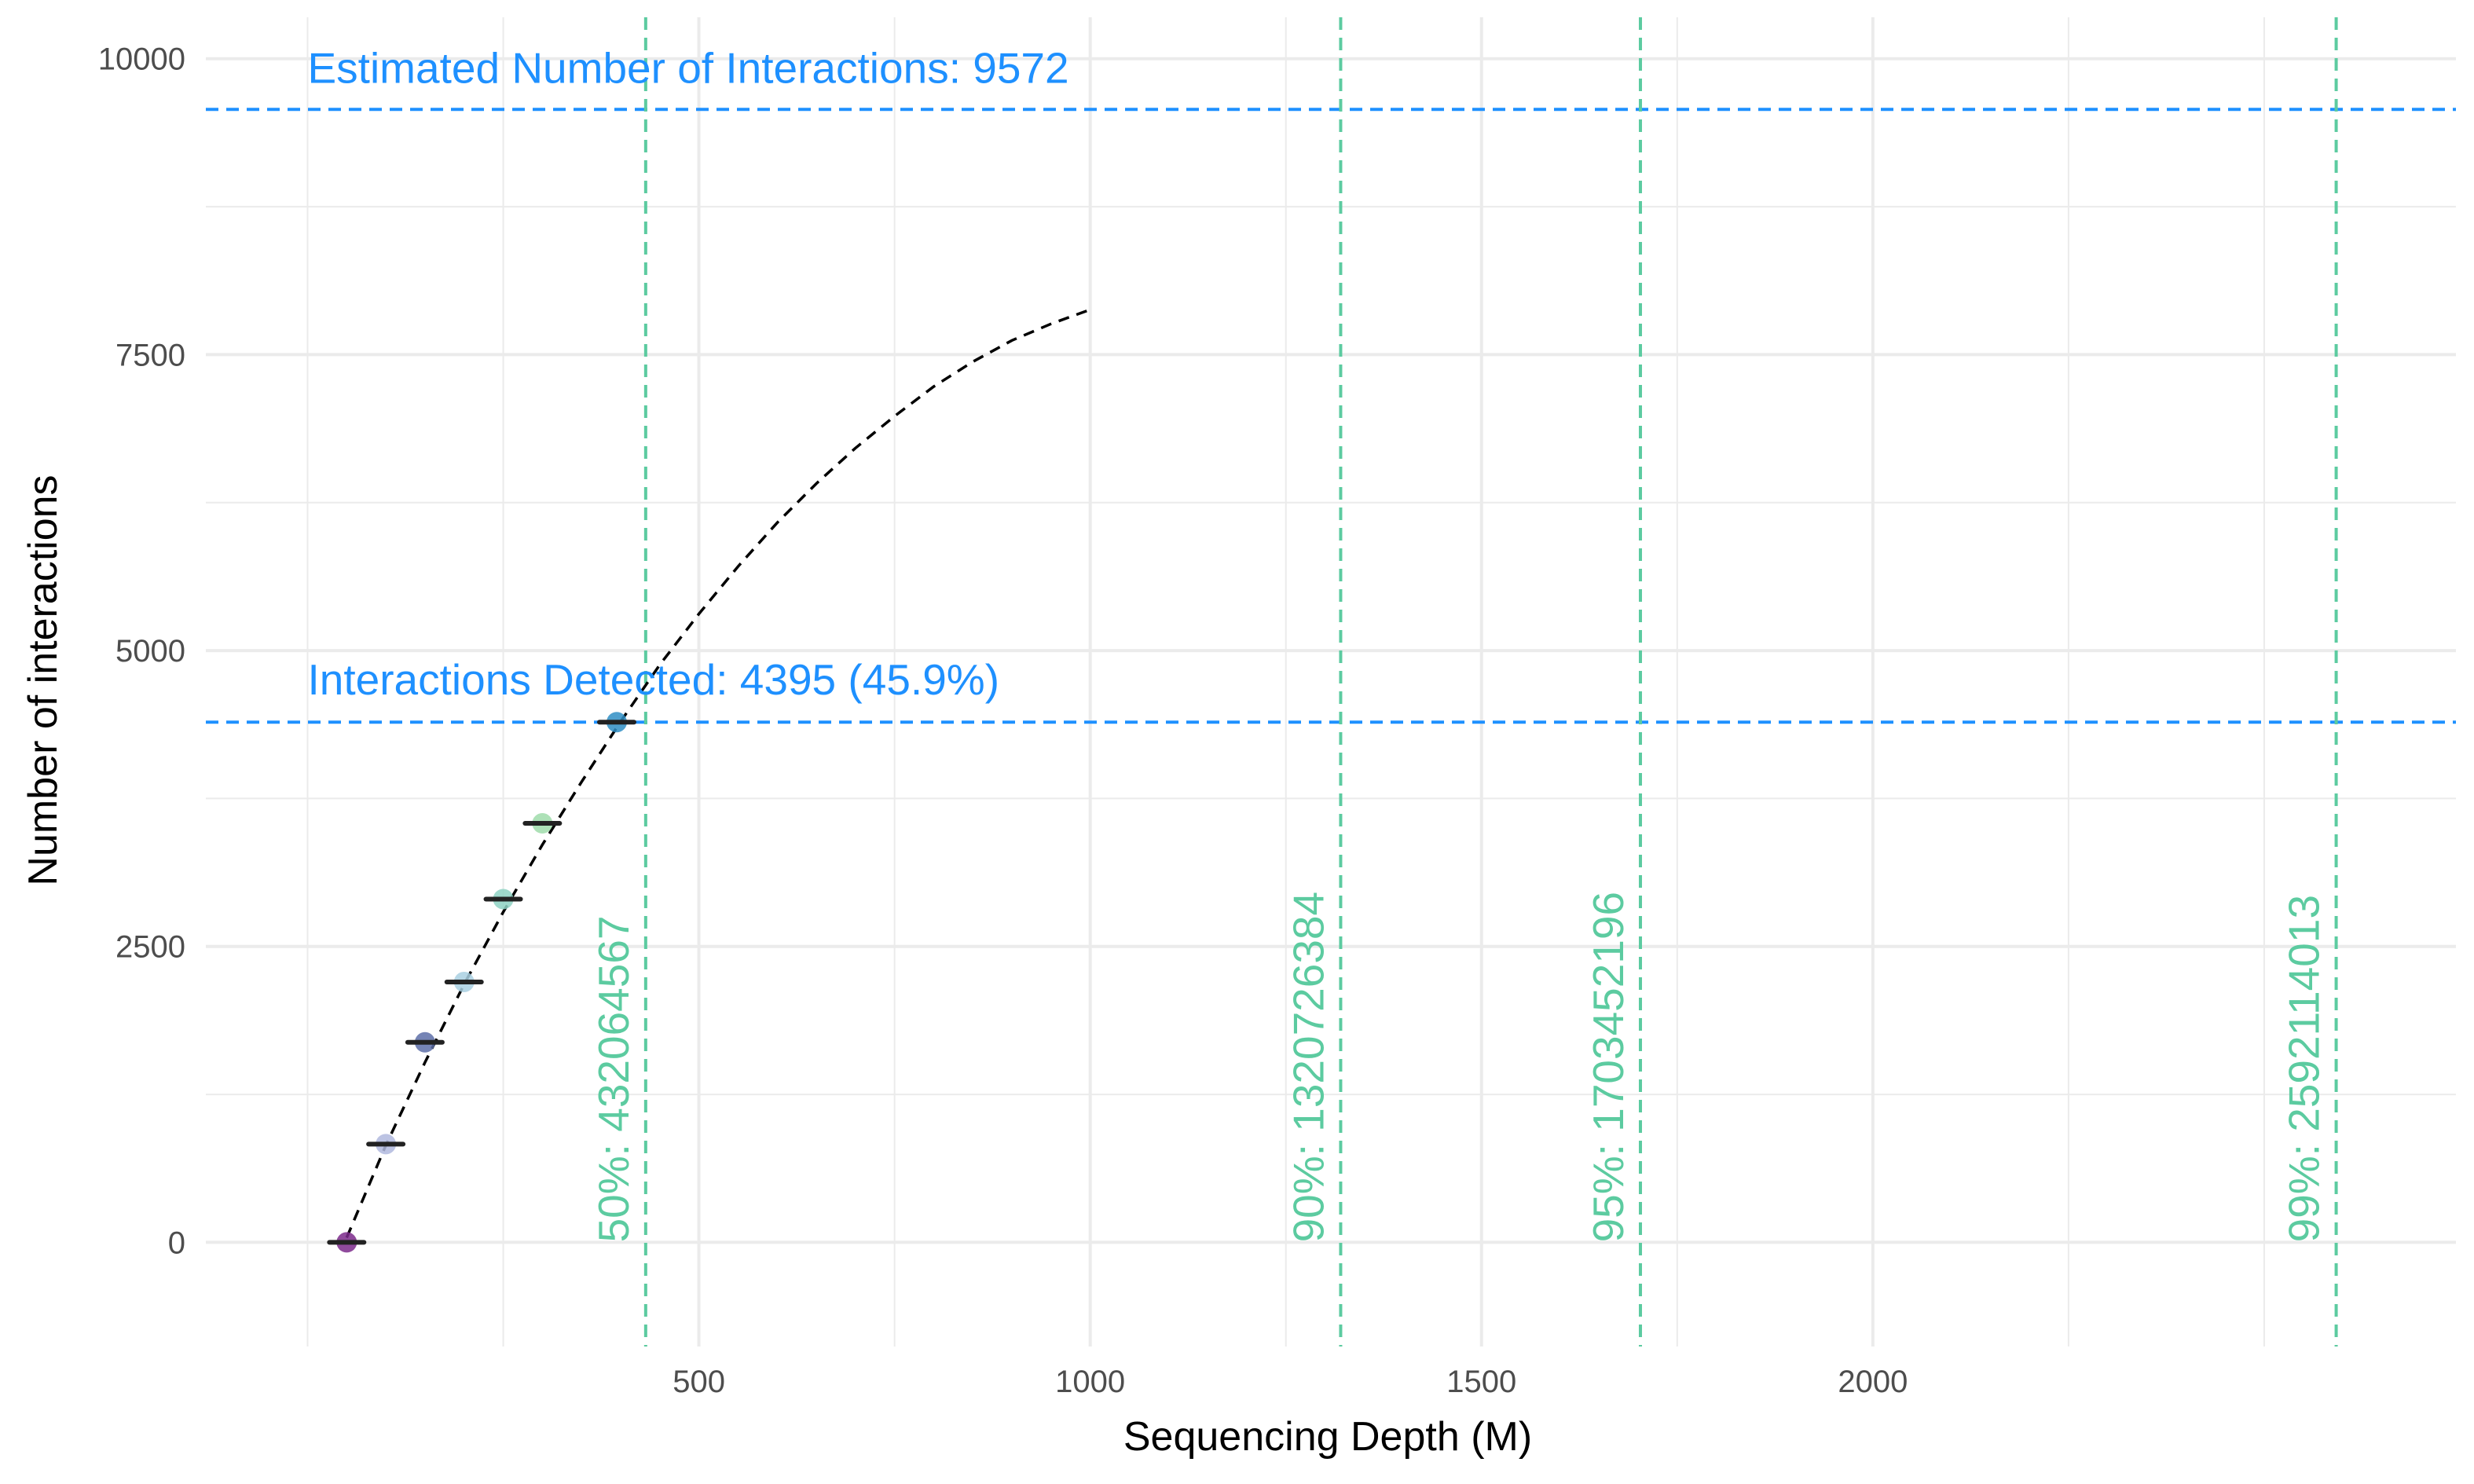 Image resolution: width=2474 pixels, height=1484 pixels. I want to click on vline-label: 99%: 2592114013, so click(2304, 1068).